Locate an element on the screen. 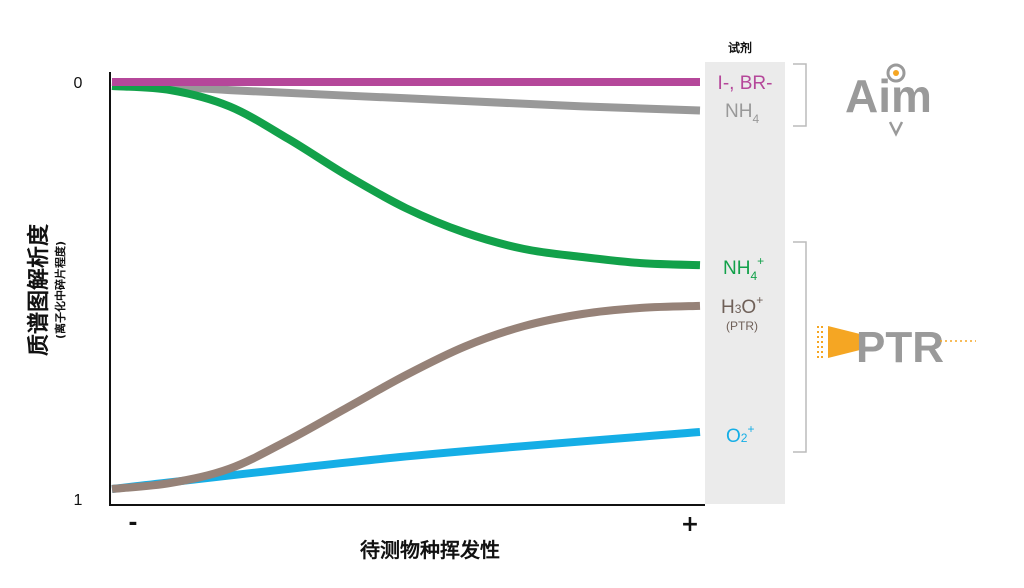  ptr-logo-cone is located at coordinates (844, 342).